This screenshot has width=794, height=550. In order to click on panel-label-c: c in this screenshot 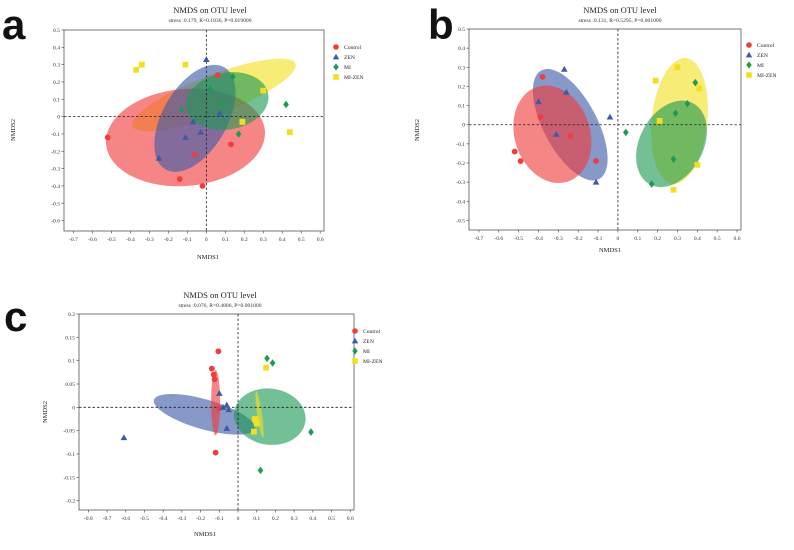, I will do `click(16, 316)`.